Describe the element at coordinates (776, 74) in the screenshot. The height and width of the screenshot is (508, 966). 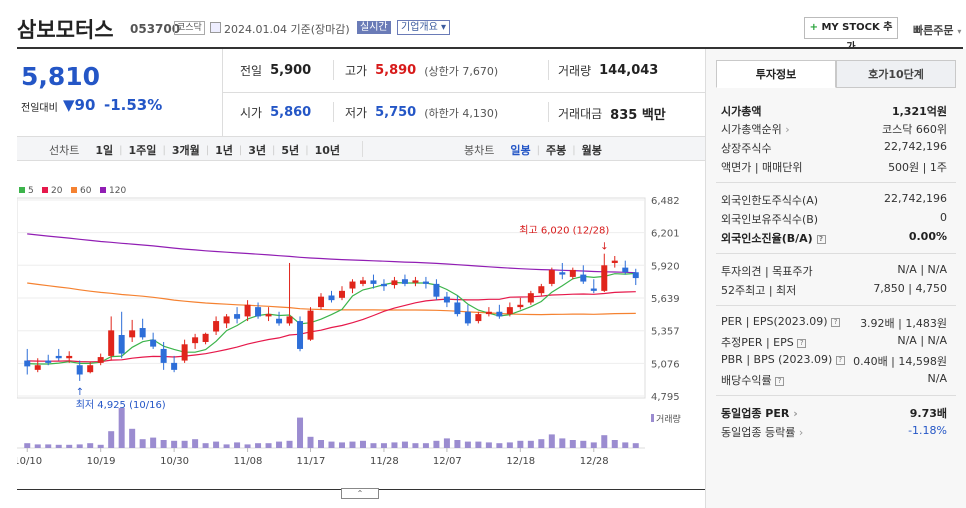
I see `tab-invest-info: 투자정보` at that location.